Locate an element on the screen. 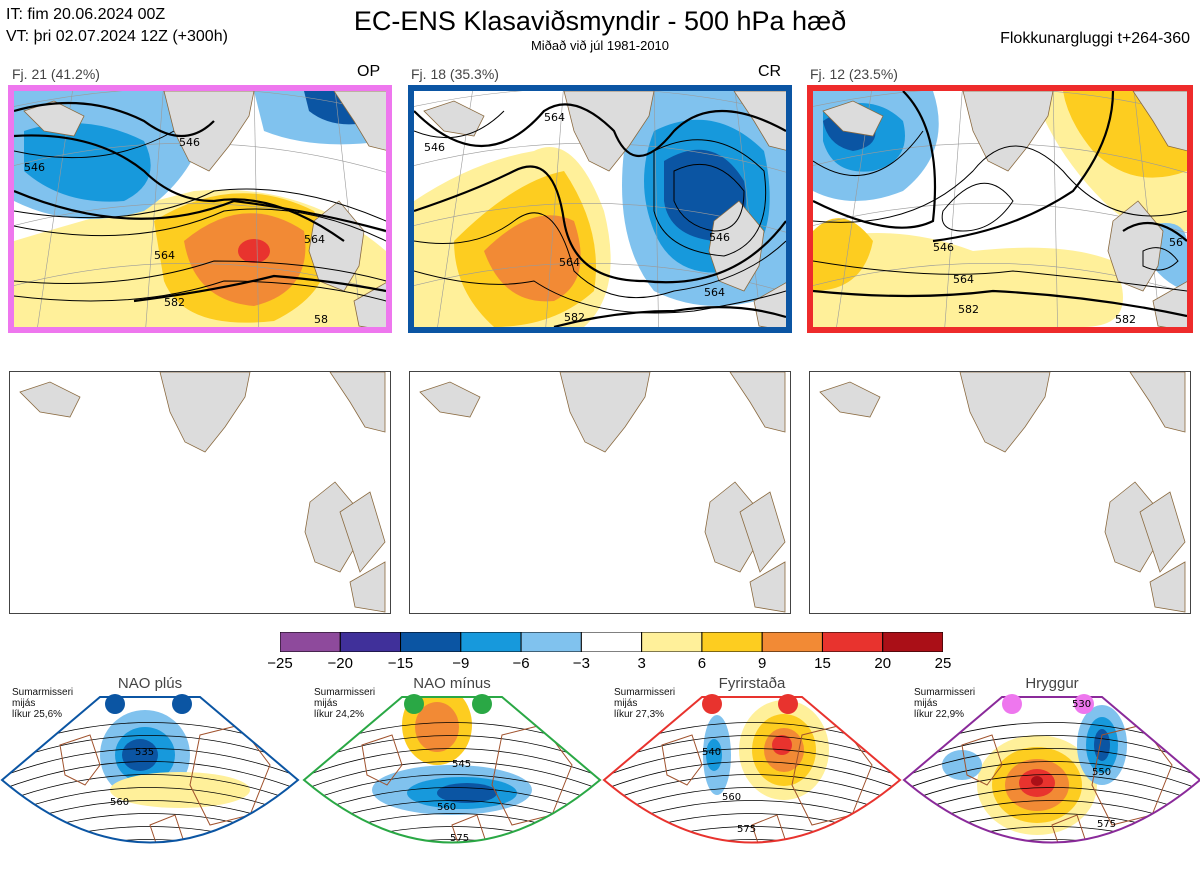 This screenshot has width=1200, height=871. regime-meta: Sumarmisseri mijás líkur 22,9% is located at coordinates (954, 703).